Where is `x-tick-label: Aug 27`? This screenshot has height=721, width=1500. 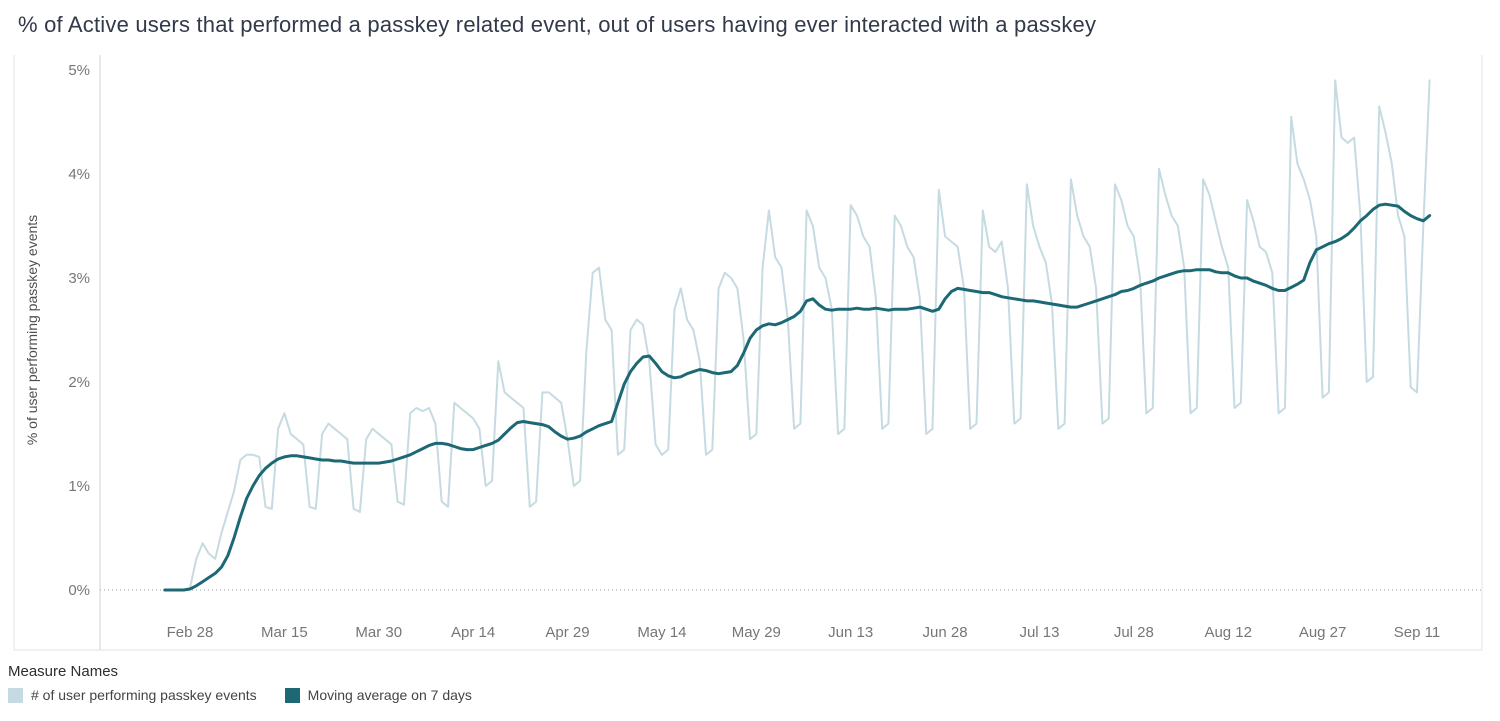 x-tick-label: Aug 27 is located at coordinates (1323, 632).